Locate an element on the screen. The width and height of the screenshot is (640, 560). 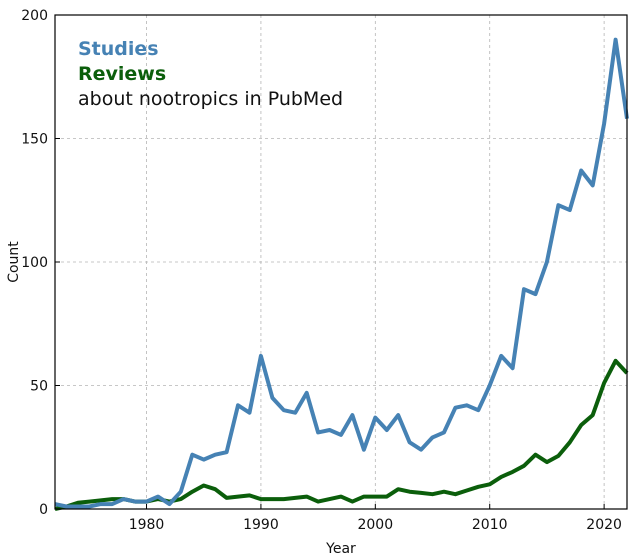
x-tick-label: 1990 is located at coordinates (261, 525).